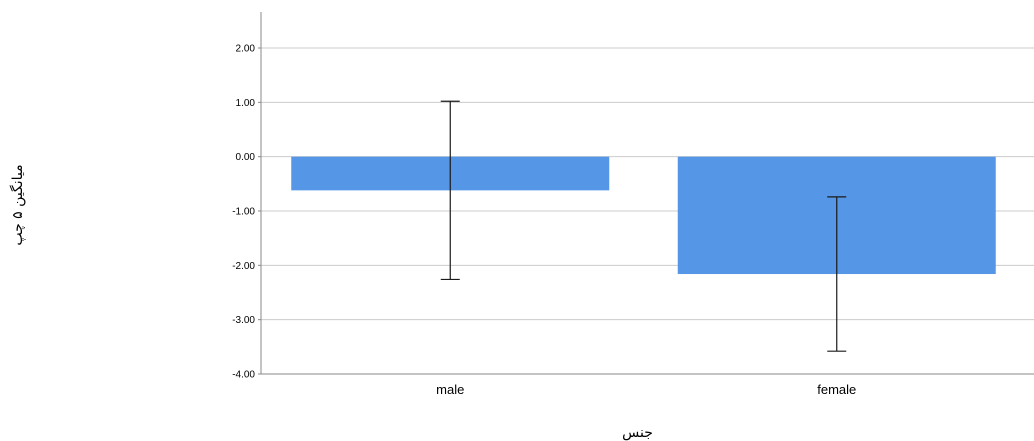 This screenshot has width=1034, height=441. Describe the element at coordinates (836, 389) in the screenshot. I see `x-tick-label-female: female` at that location.